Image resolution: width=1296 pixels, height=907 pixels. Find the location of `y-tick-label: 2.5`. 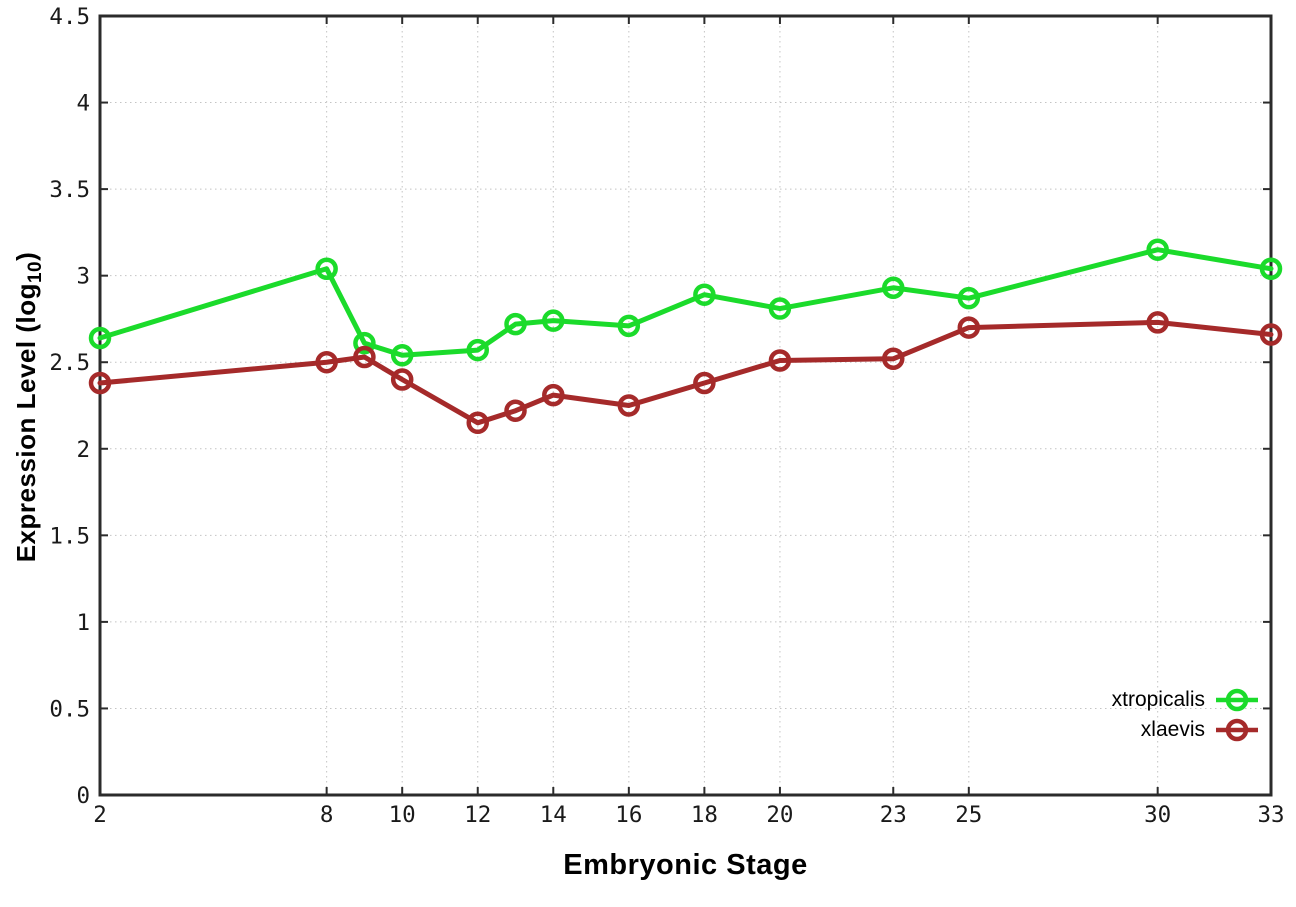

y-tick-label: 2.5 is located at coordinates (69, 363).